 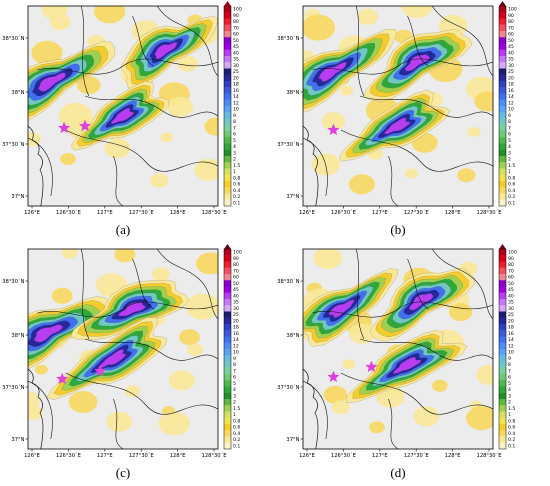 What do you see at coordinates (141, 213) in the screenshot?
I see `x-tick-label: 127°30´E` at bounding box center [141, 213].